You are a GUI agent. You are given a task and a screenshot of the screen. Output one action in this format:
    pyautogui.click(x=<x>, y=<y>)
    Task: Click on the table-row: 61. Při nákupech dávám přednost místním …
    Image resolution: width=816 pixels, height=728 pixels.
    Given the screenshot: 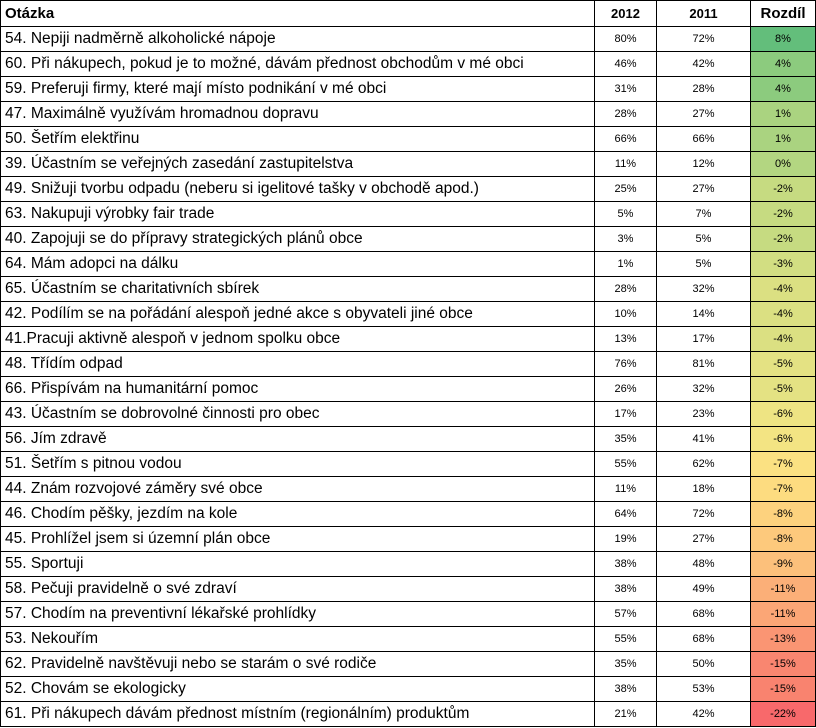 What is the action you would take?
    pyautogui.click(x=408, y=714)
    